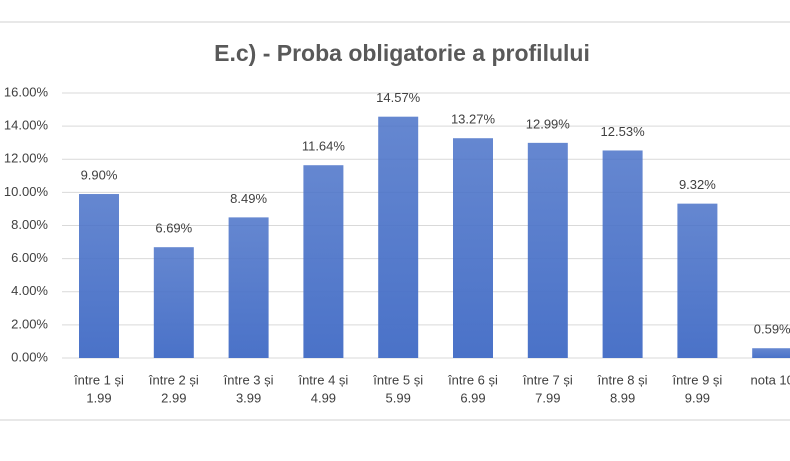 Image resolution: width=790 pixels, height=461 pixels. What do you see at coordinates (472, 379) in the screenshot?
I see `x-tick-label: între 6 și` at bounding box center [472, 379].